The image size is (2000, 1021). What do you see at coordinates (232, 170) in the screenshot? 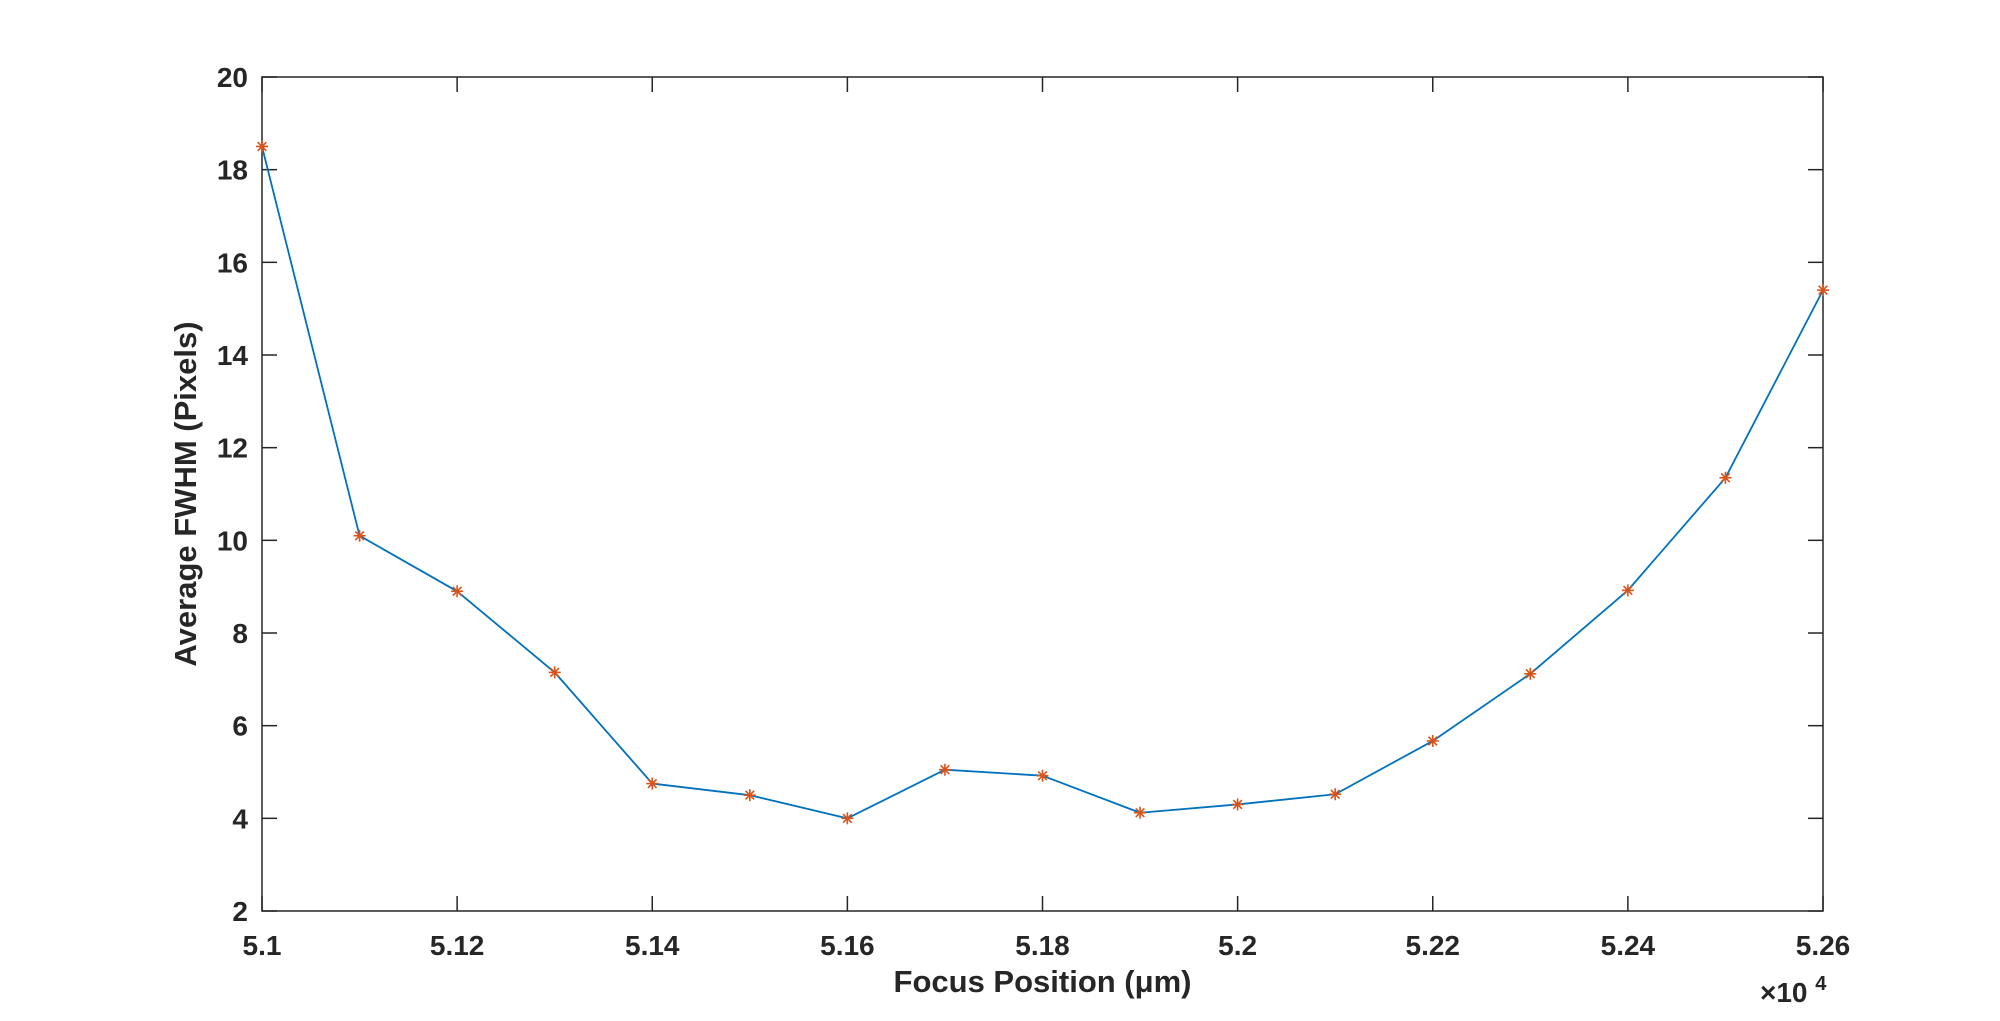
I see `y-tick-label: 18` at bounding box center [232, 170].